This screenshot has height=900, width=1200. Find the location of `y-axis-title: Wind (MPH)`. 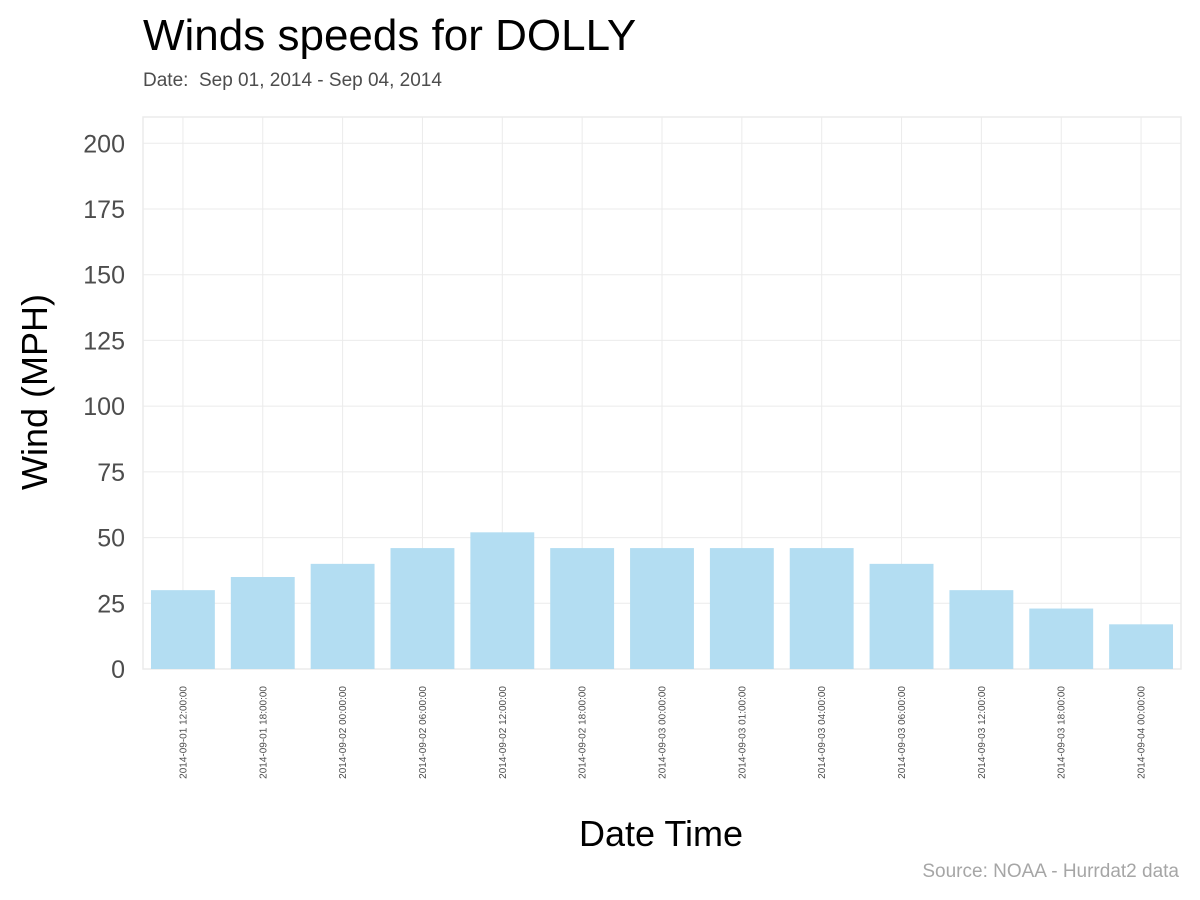

y-axis-title: Wind (MPH) is located at coordinates (34, 392).